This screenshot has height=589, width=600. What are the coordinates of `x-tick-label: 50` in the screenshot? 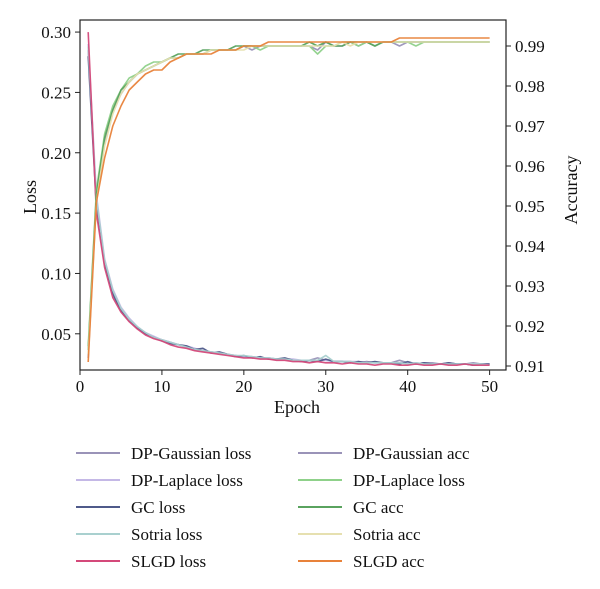 It's located at (489, 386).